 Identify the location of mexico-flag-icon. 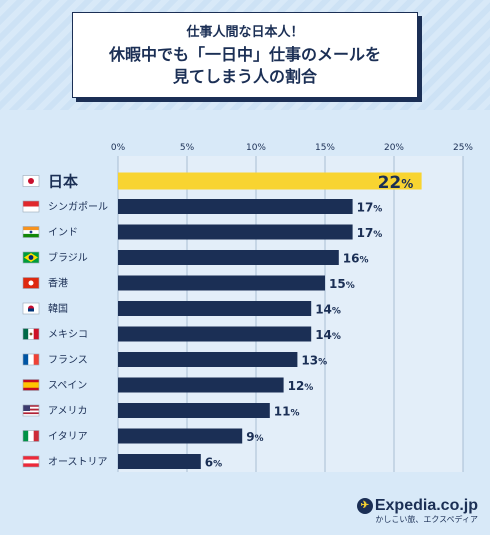
(31, 334).